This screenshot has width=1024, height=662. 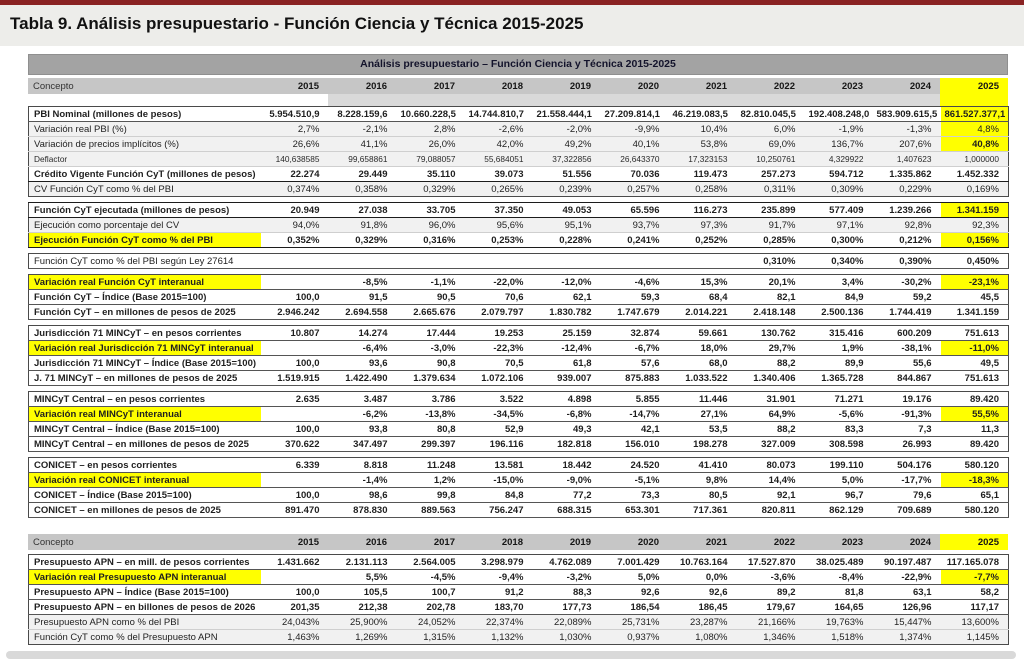 What do you see at coordinates (566, 210) in the screenshot?
I see `value-cell: 49.053` at bounding box center [566, 210].